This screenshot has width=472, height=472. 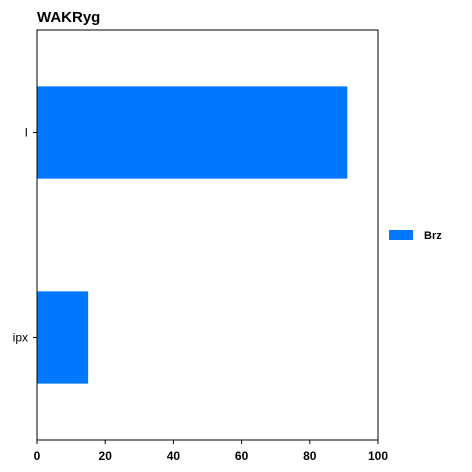 I want to click on x-tick-label: 60, so click(x=242, y=456).